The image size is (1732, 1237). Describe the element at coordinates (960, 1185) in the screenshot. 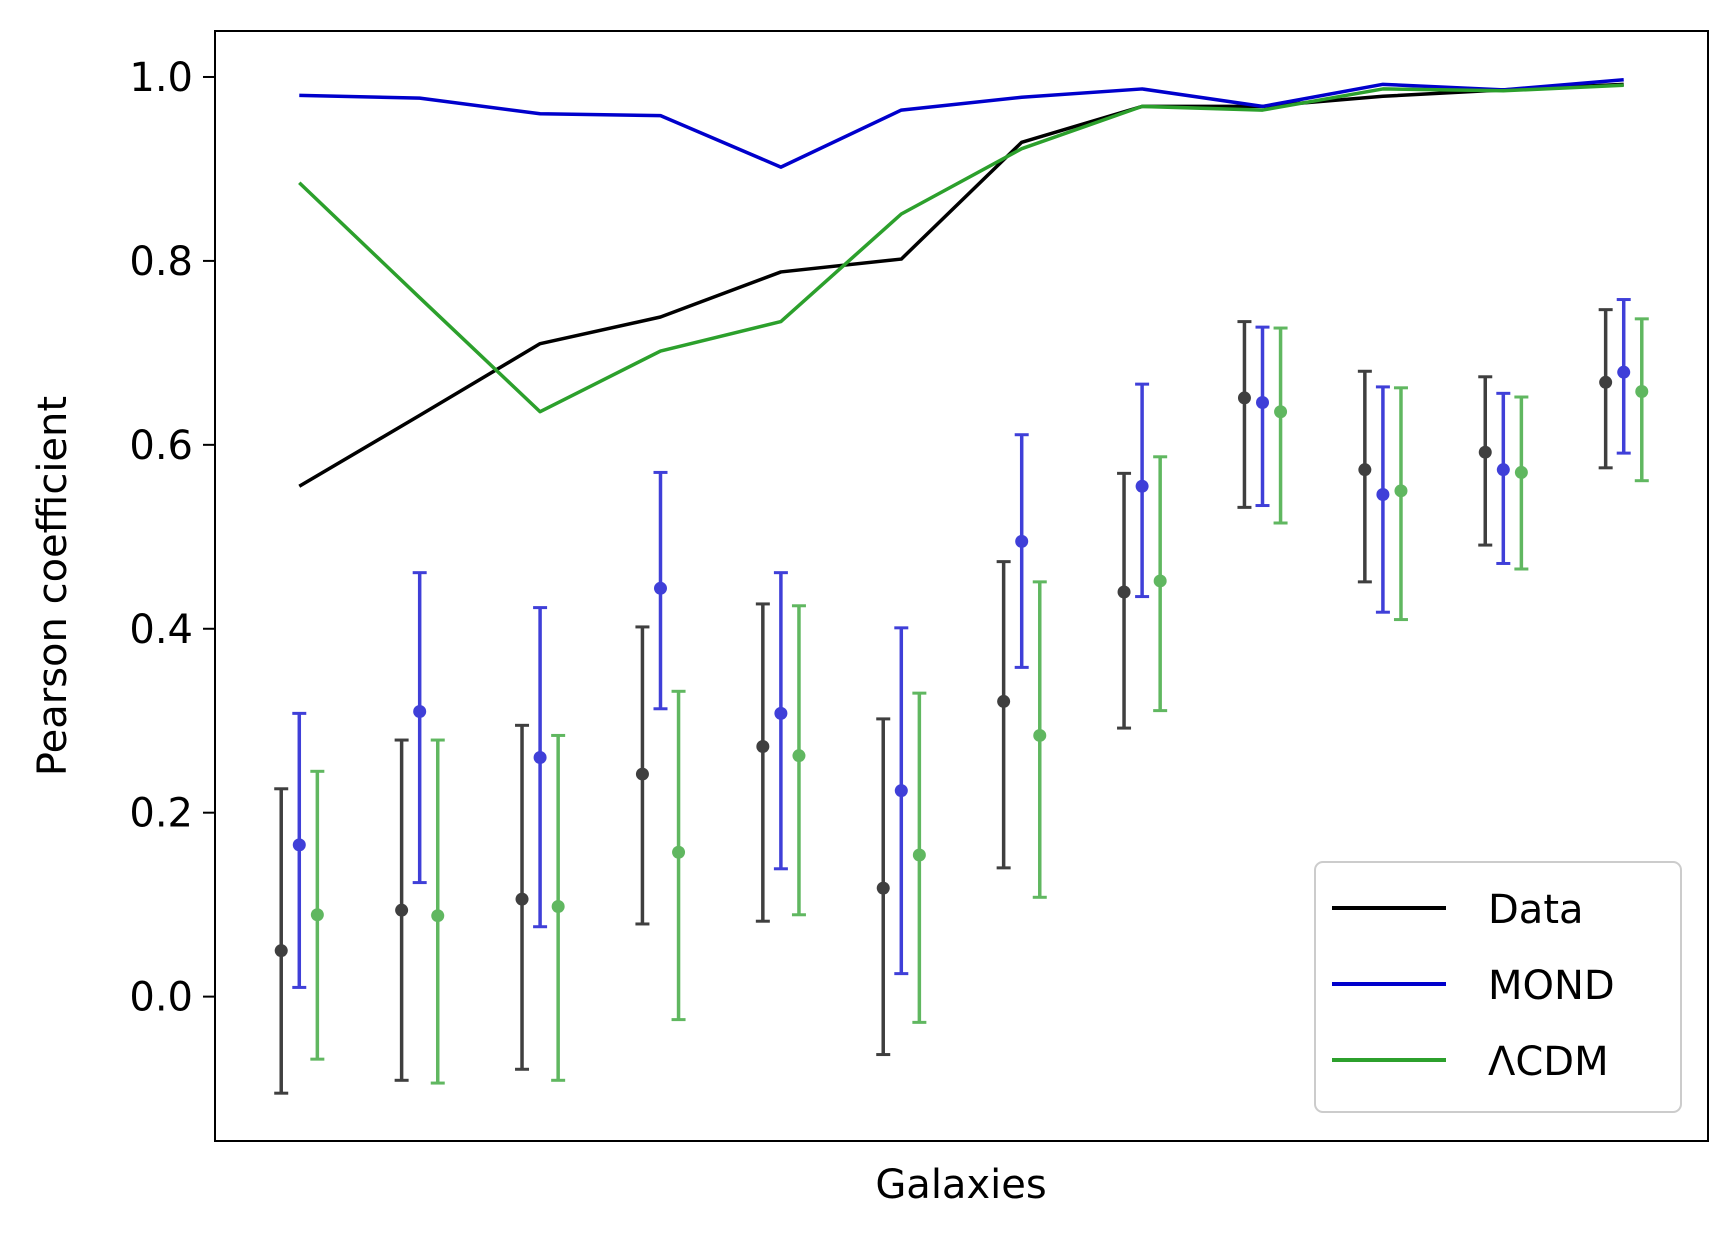

I see `x-axis-label: Galaxies` at that location.